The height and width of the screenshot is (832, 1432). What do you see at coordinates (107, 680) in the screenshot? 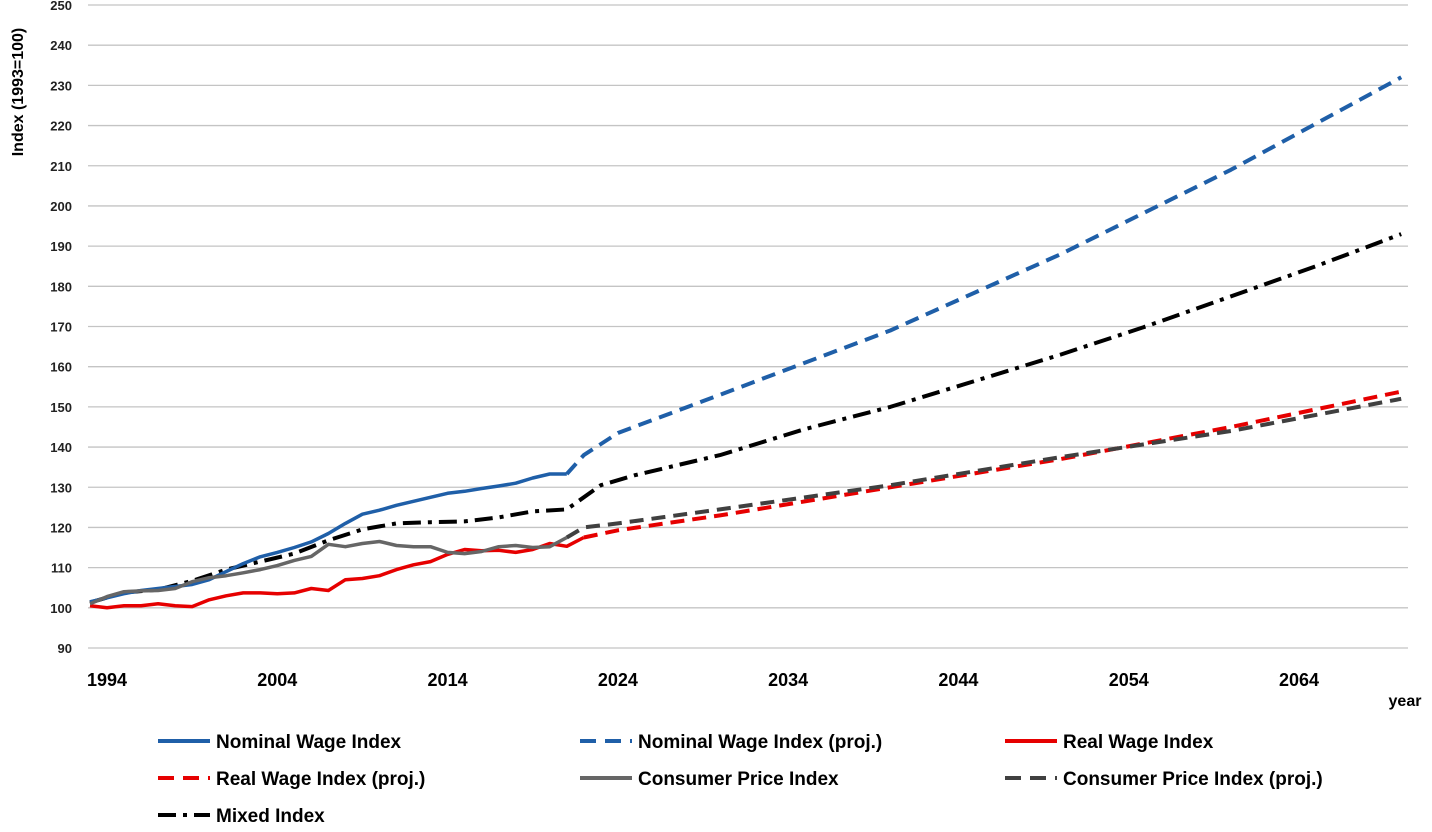
I see `x-tick-label: 1994` at bounding box center [107, 680].